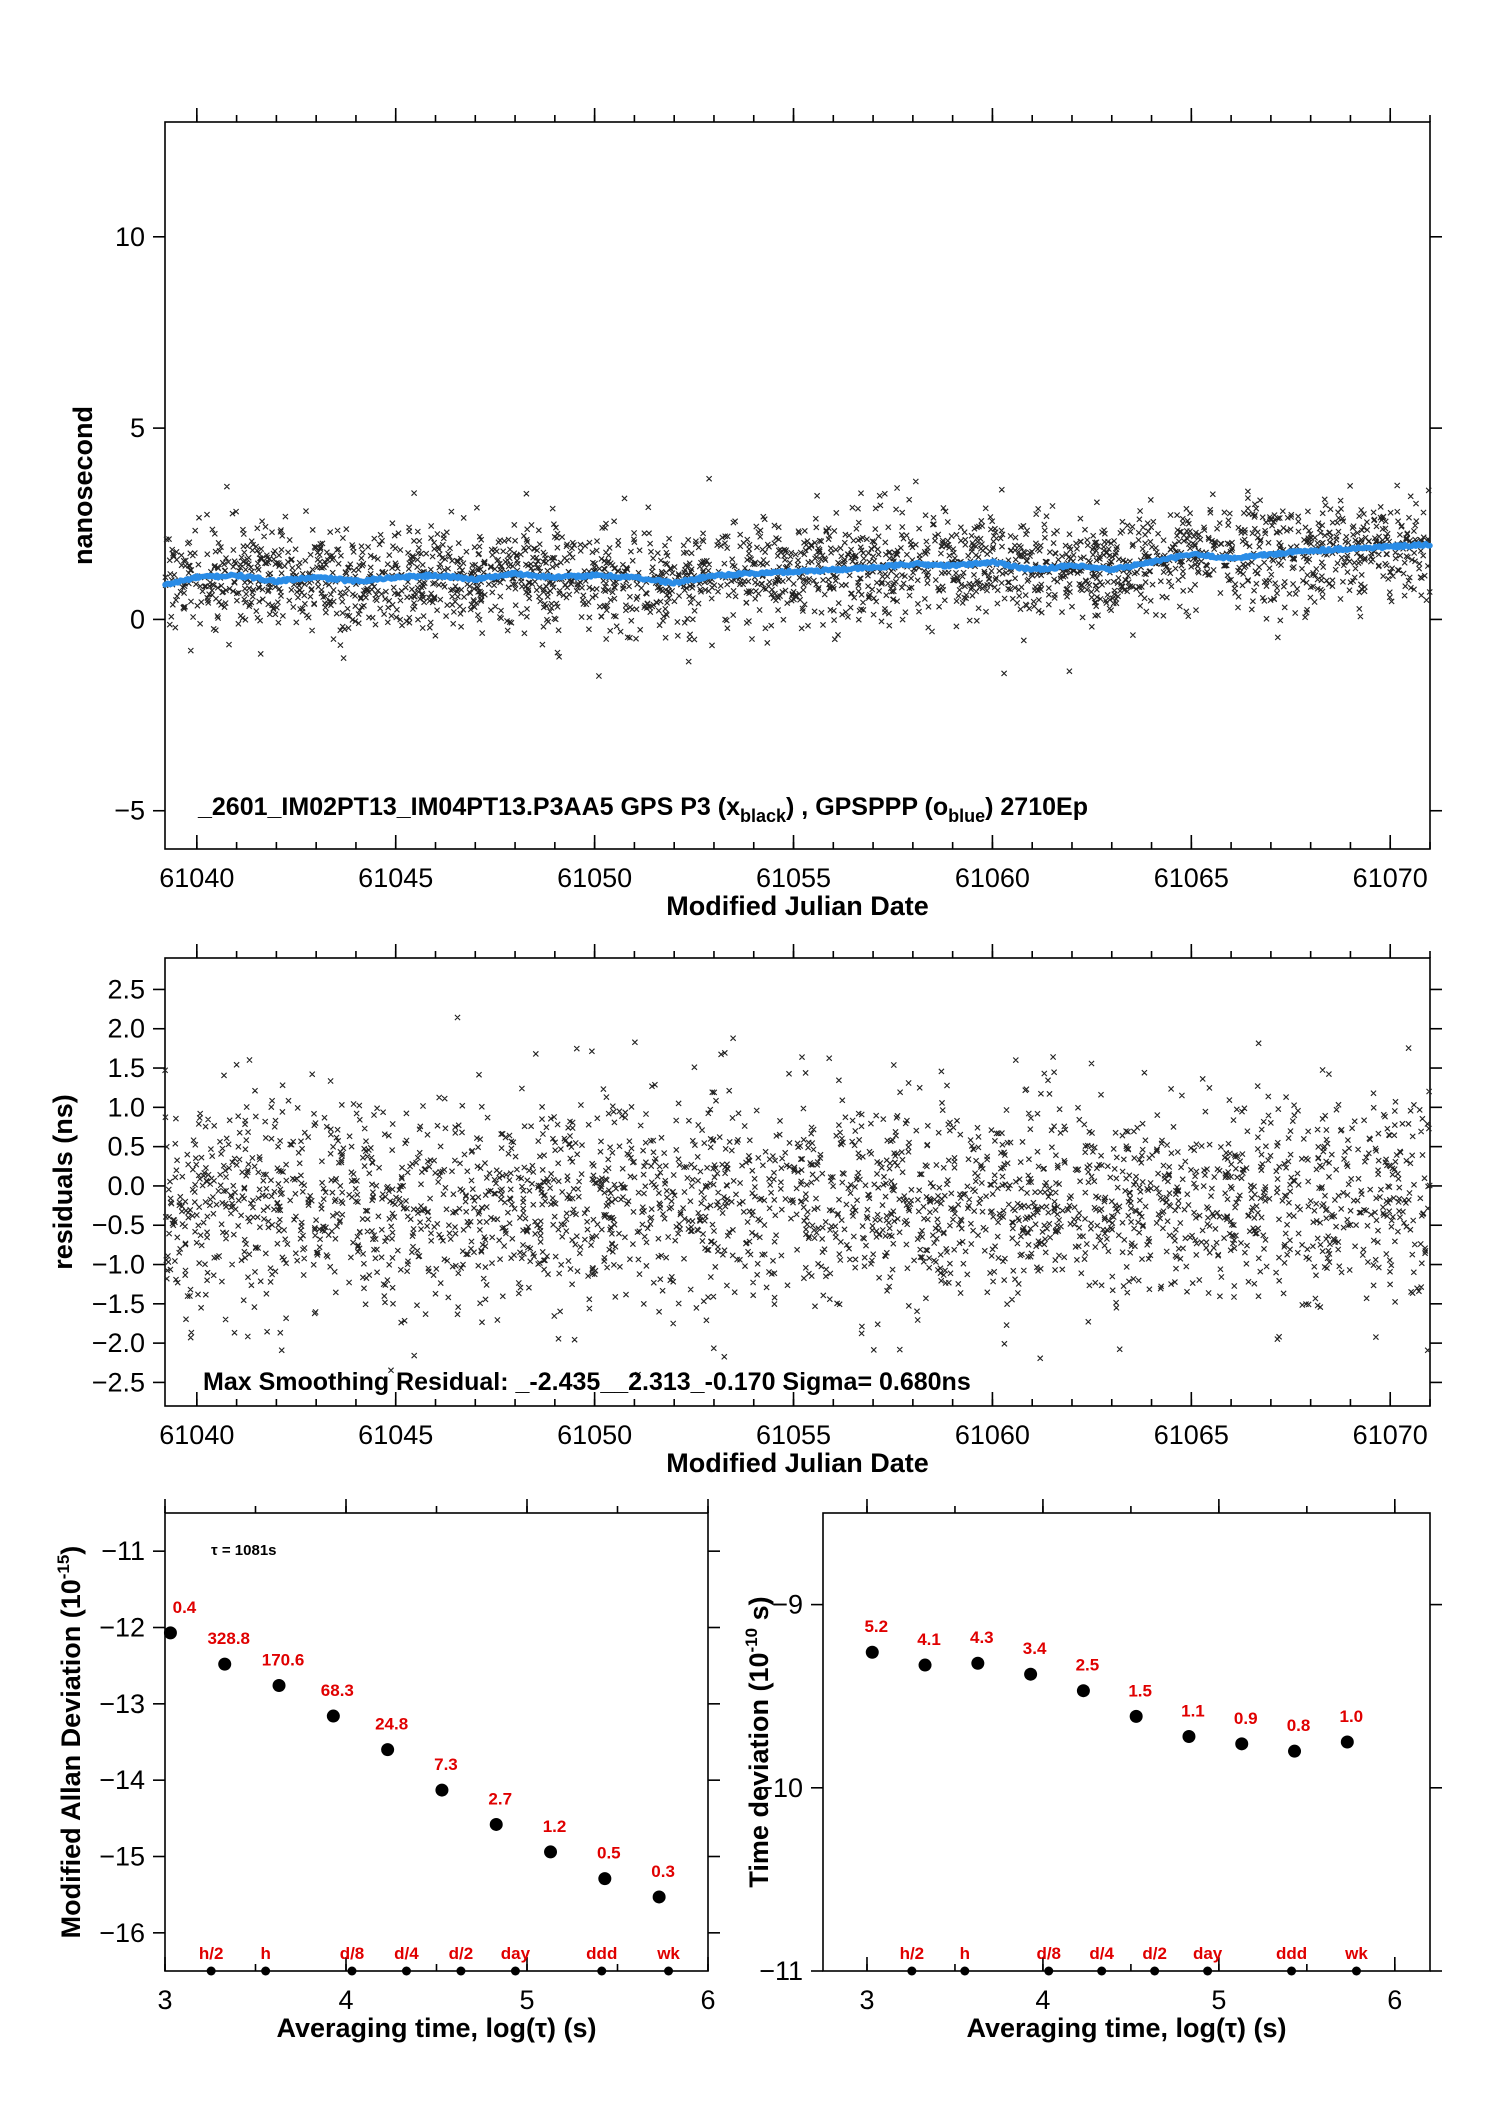  Describe the element at coordinates (122, 1704) in the screenshot. I see `y-tick-label: −13` at that location.